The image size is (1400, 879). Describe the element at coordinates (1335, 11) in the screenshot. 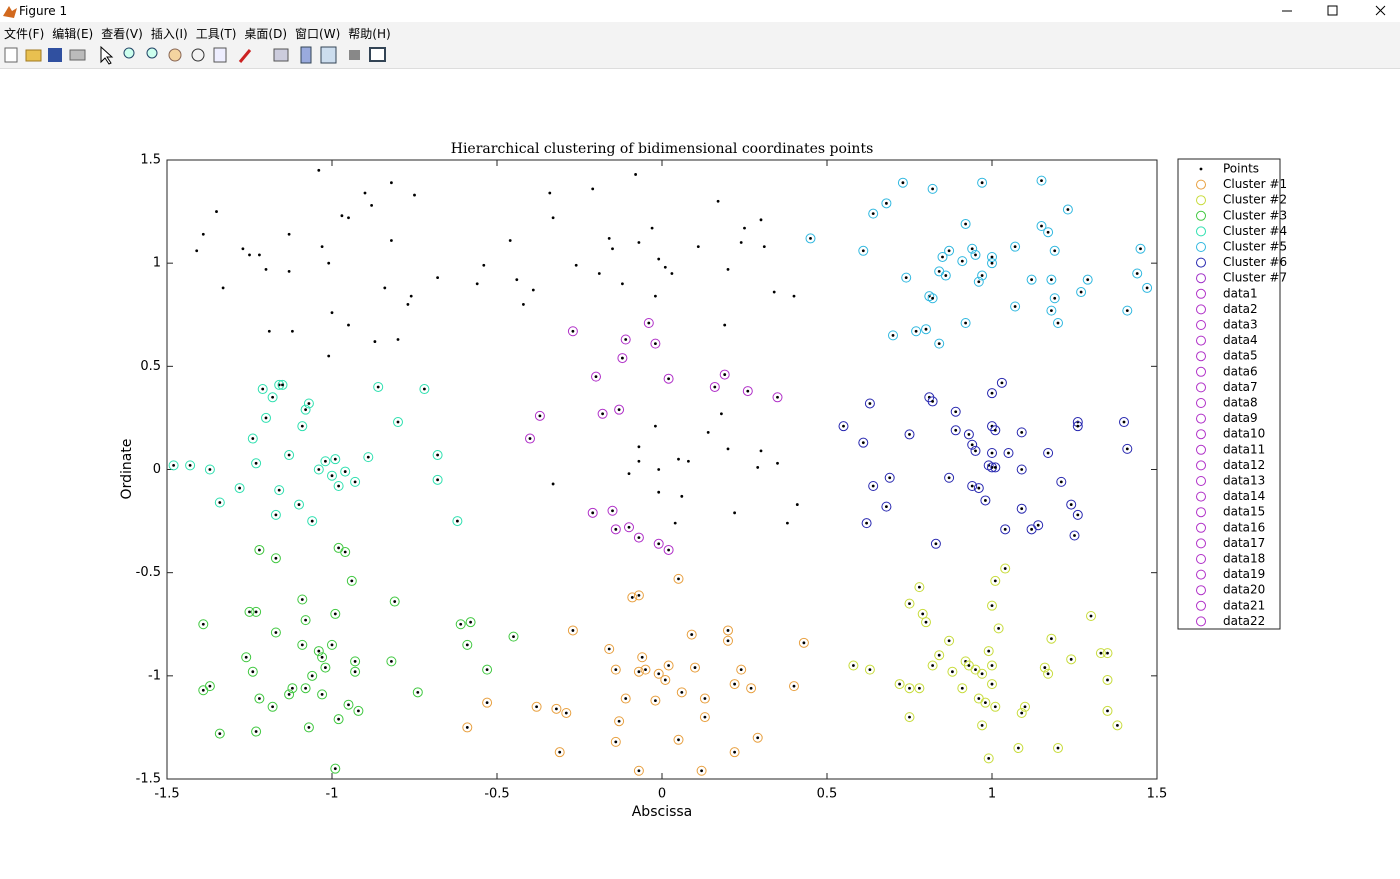

I see `window-controls` at that location.